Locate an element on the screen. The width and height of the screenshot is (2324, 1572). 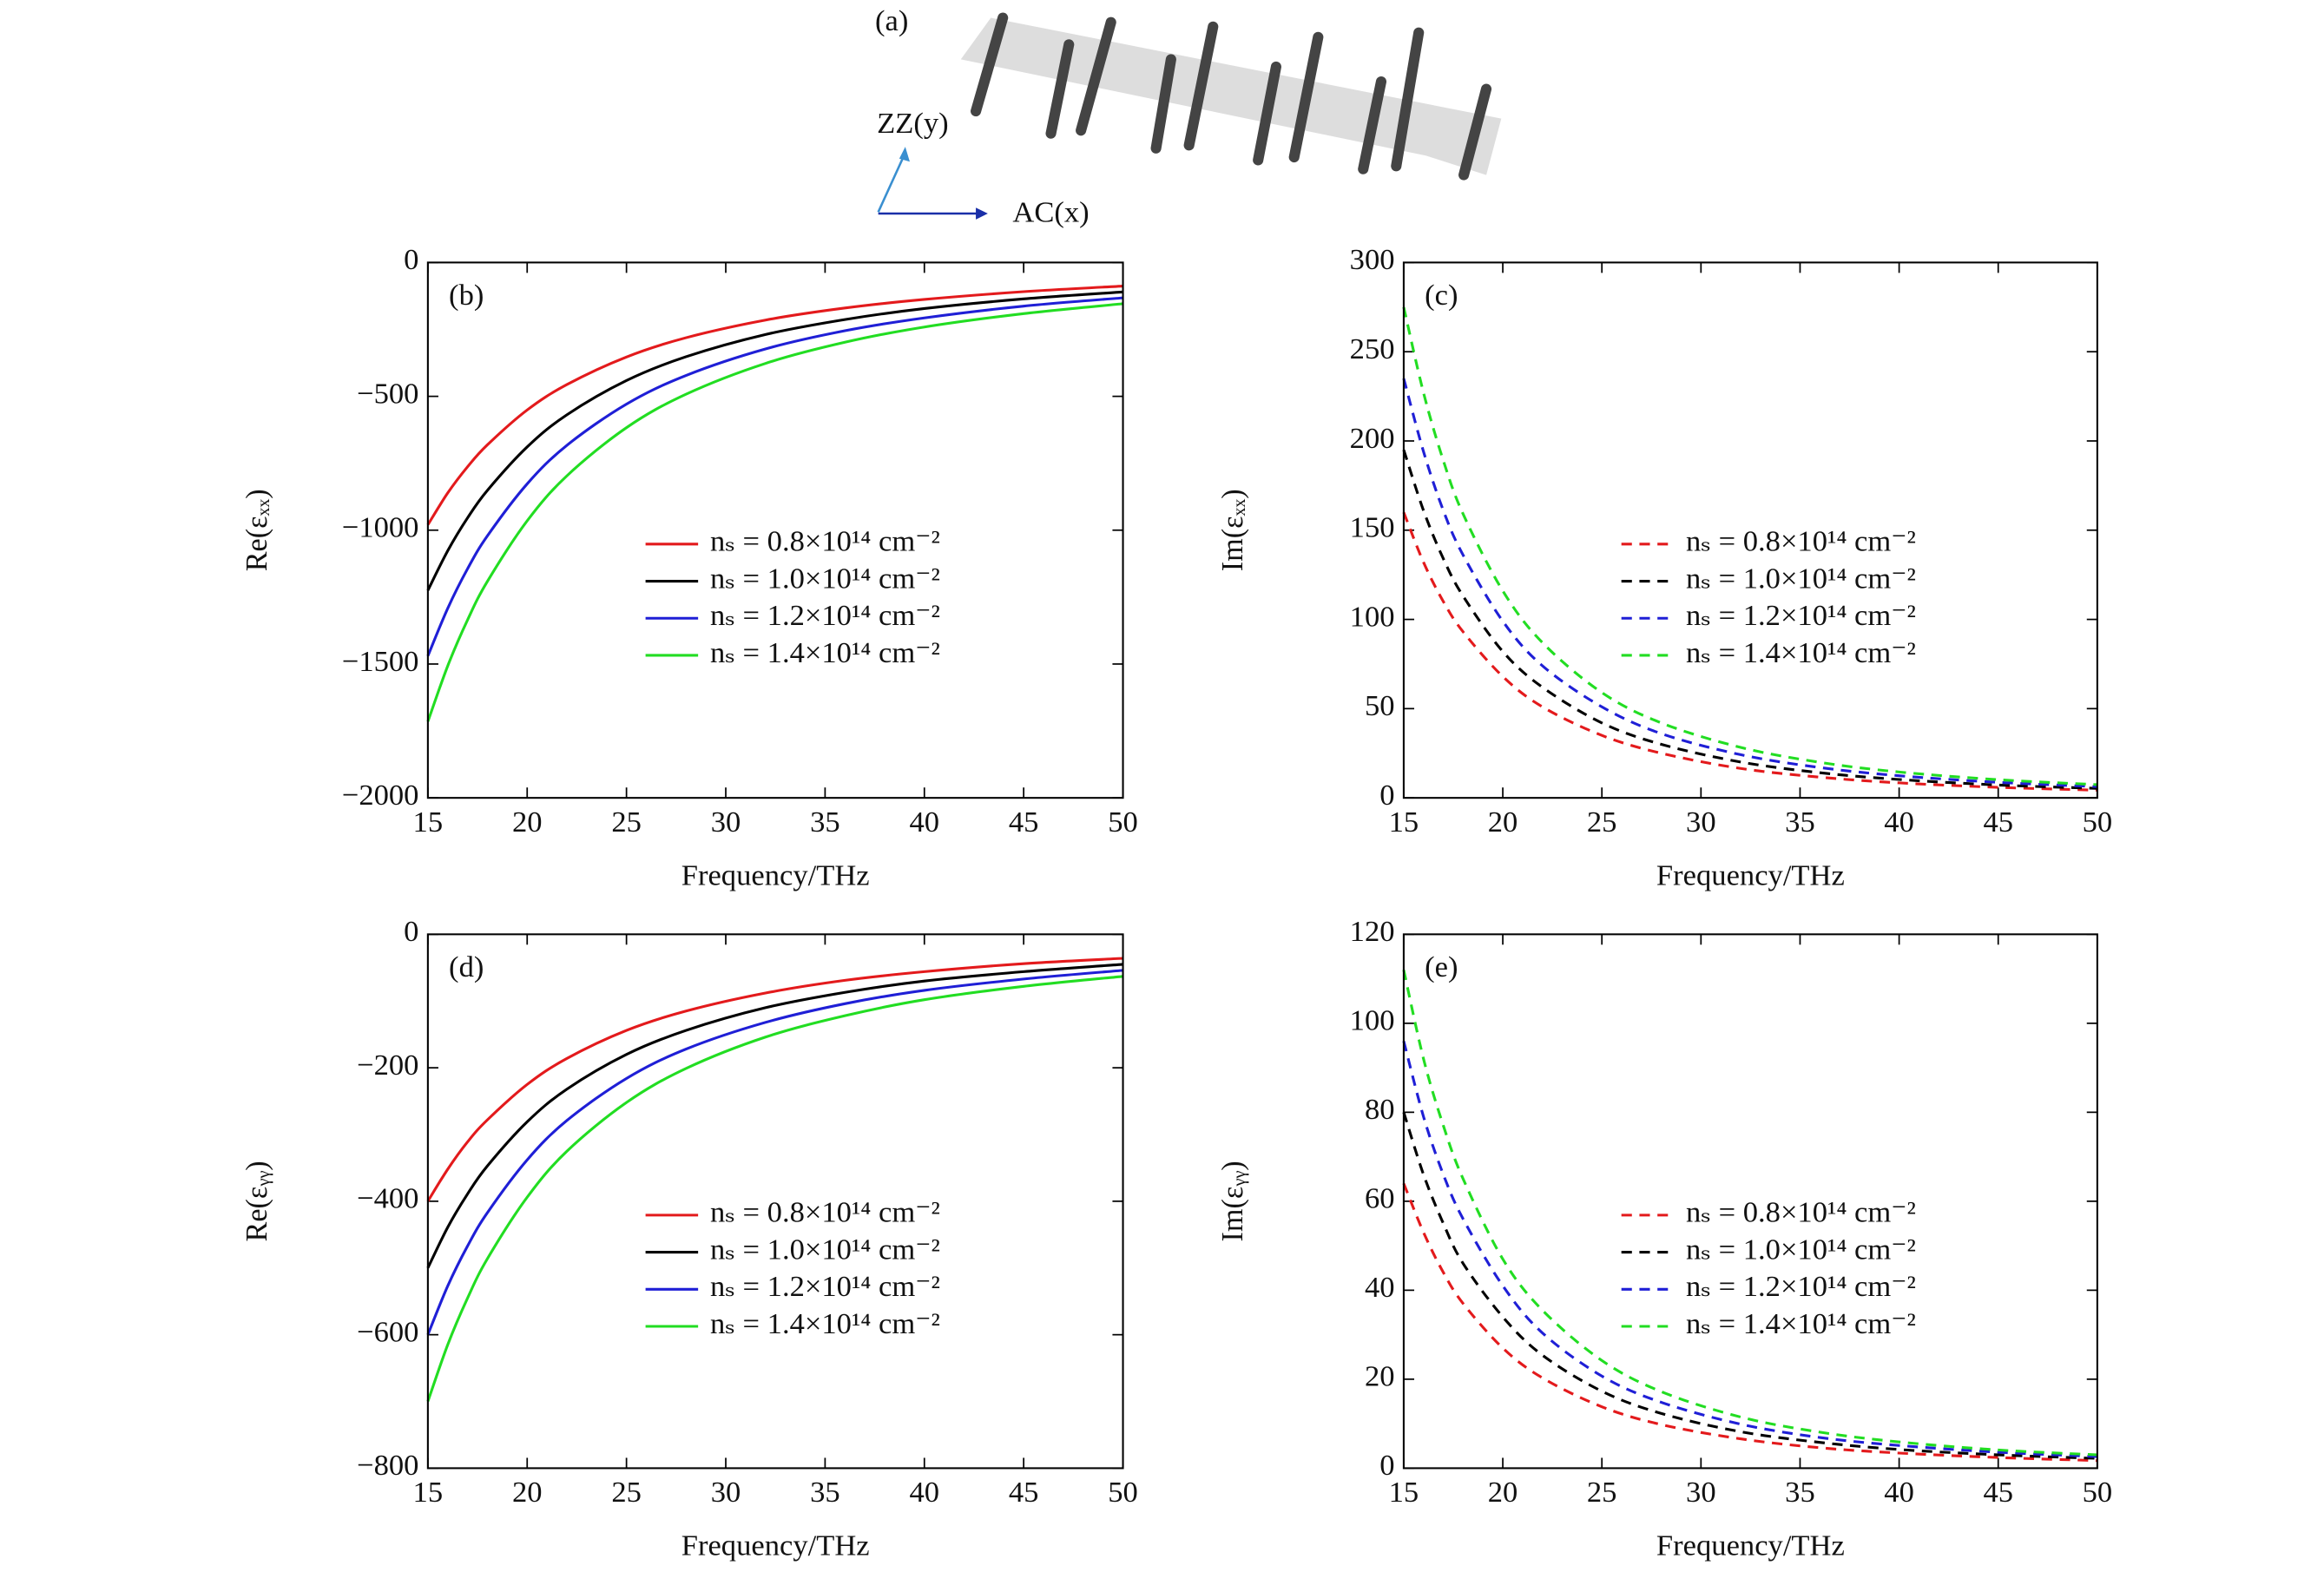
panel-label: (d) is located at coordinates (467, 966).